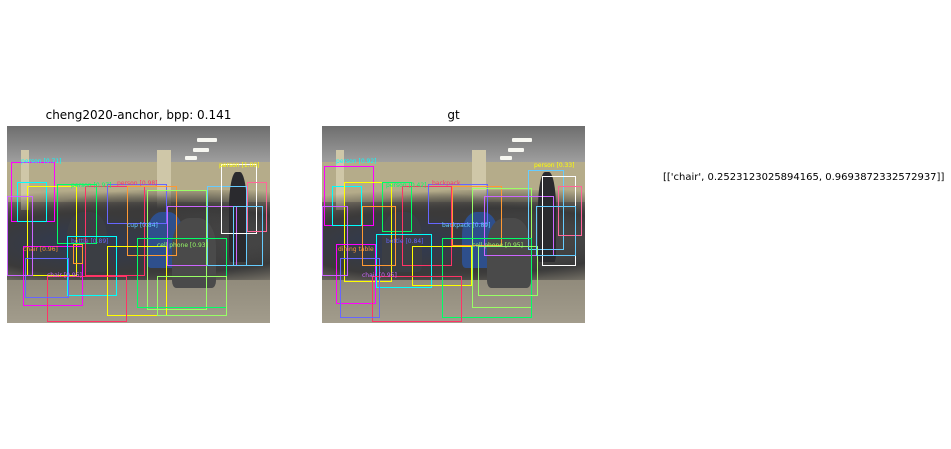 This screenshot has width=951, height=449. What do you see at coordinates (554, 165) in the screenshot?
I see `detection-label: person [0.33]` at bounding box center [554, 165].